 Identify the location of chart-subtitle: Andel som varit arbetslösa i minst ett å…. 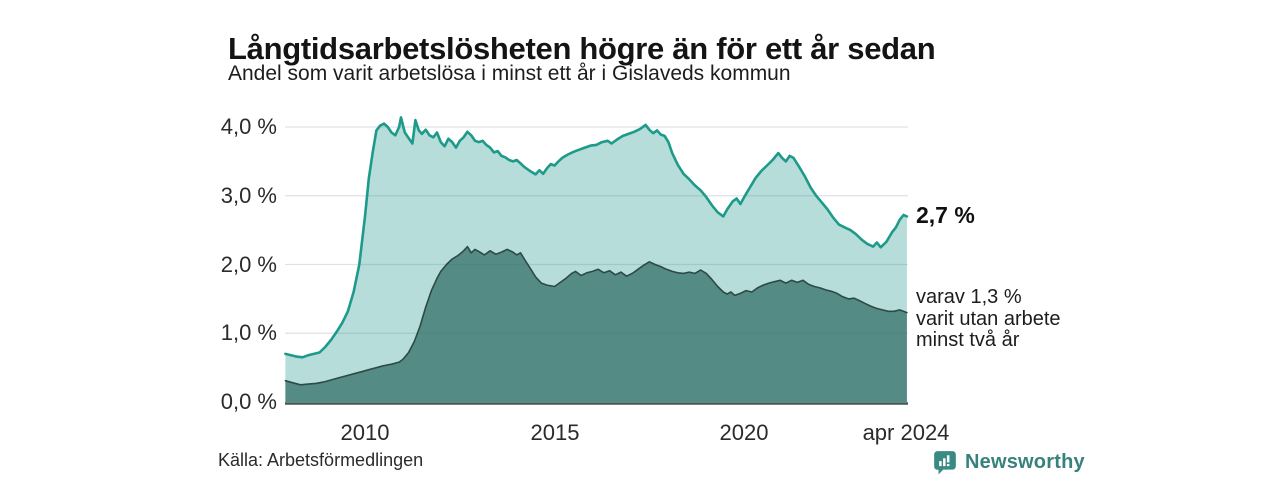
(509, 73).